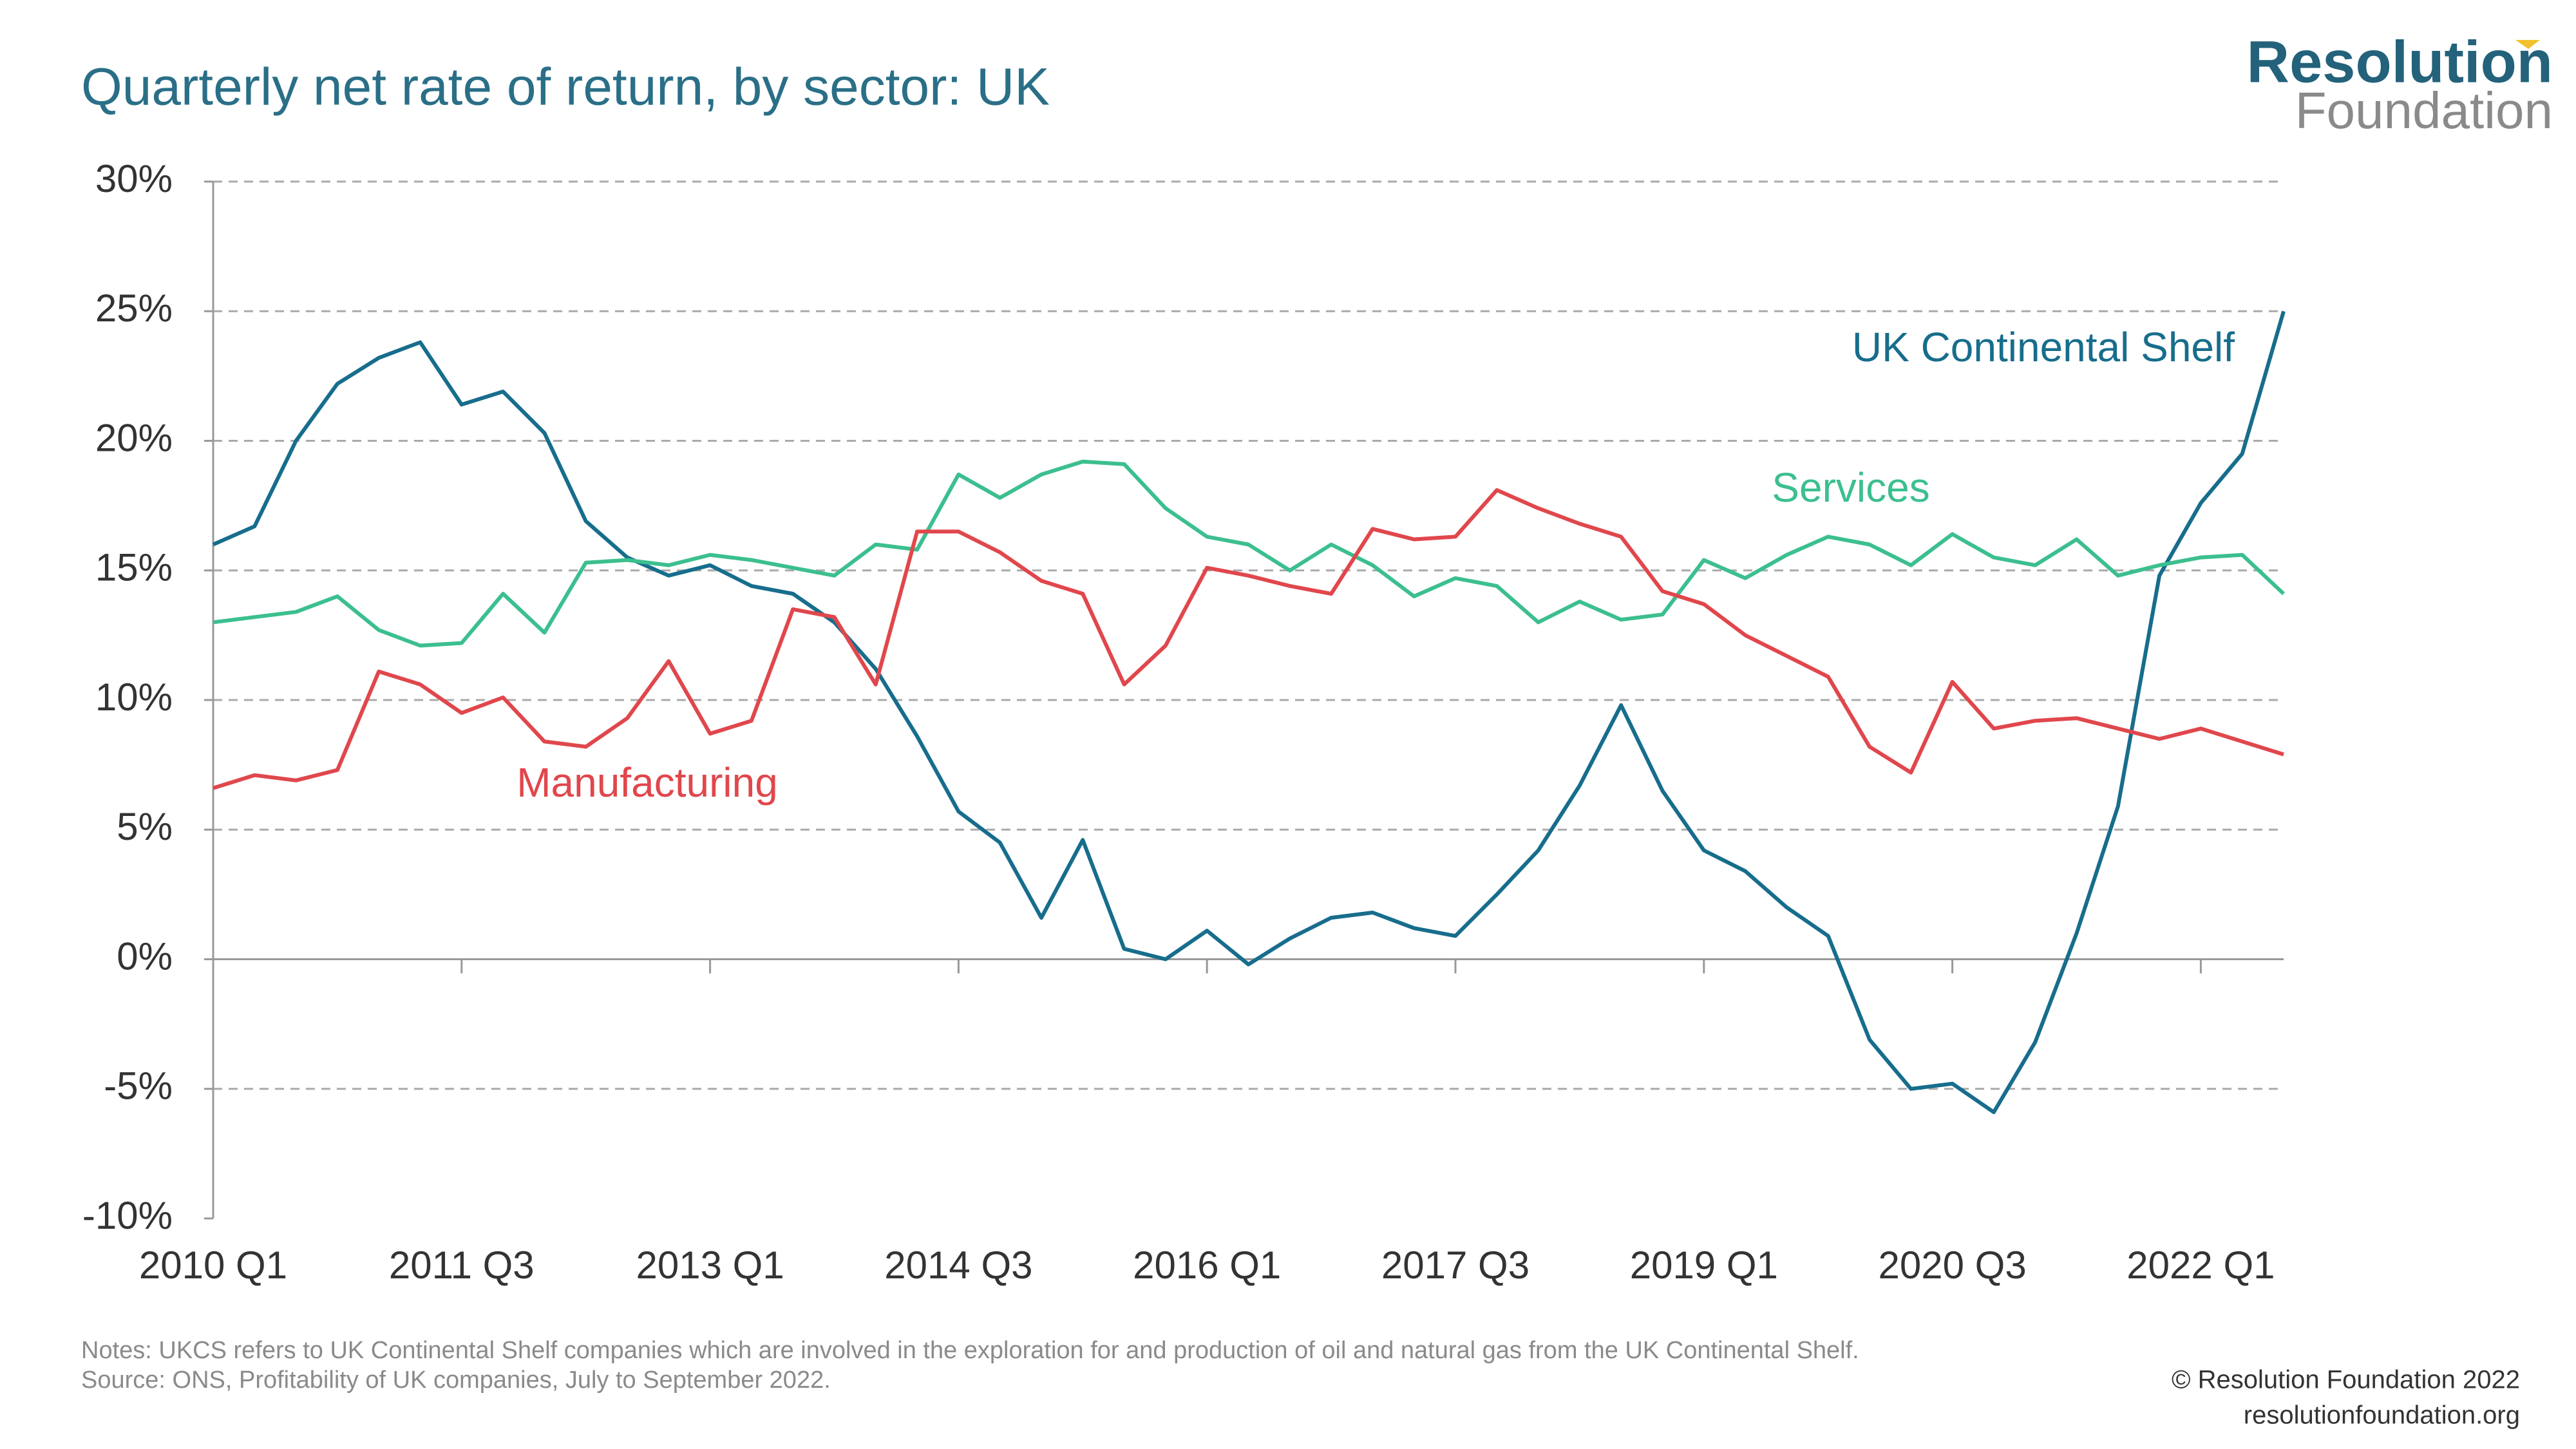  I want to click on series-label: Services, so click(1851, 487).